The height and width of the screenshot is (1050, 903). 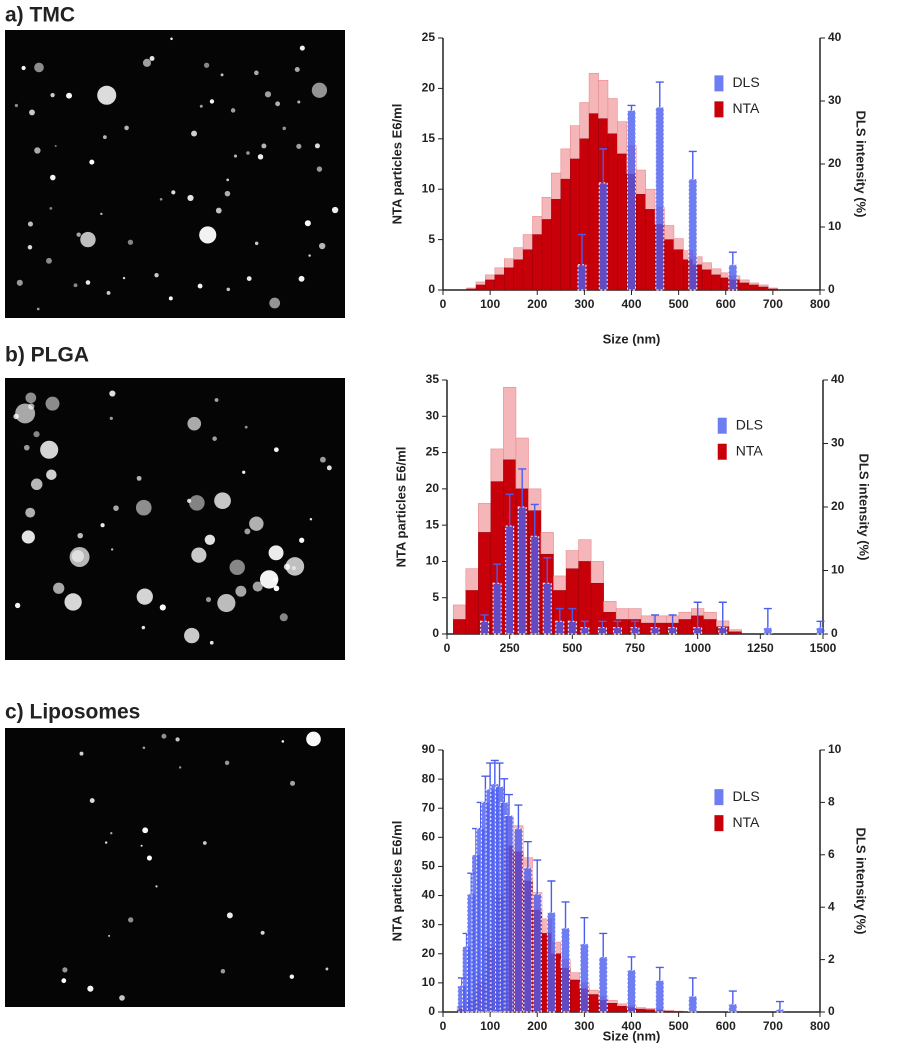 What do you see at coordinates (831, 289) in the screenshot?
I see `y2-tick-label: 0` at bounding box center [831, 289].